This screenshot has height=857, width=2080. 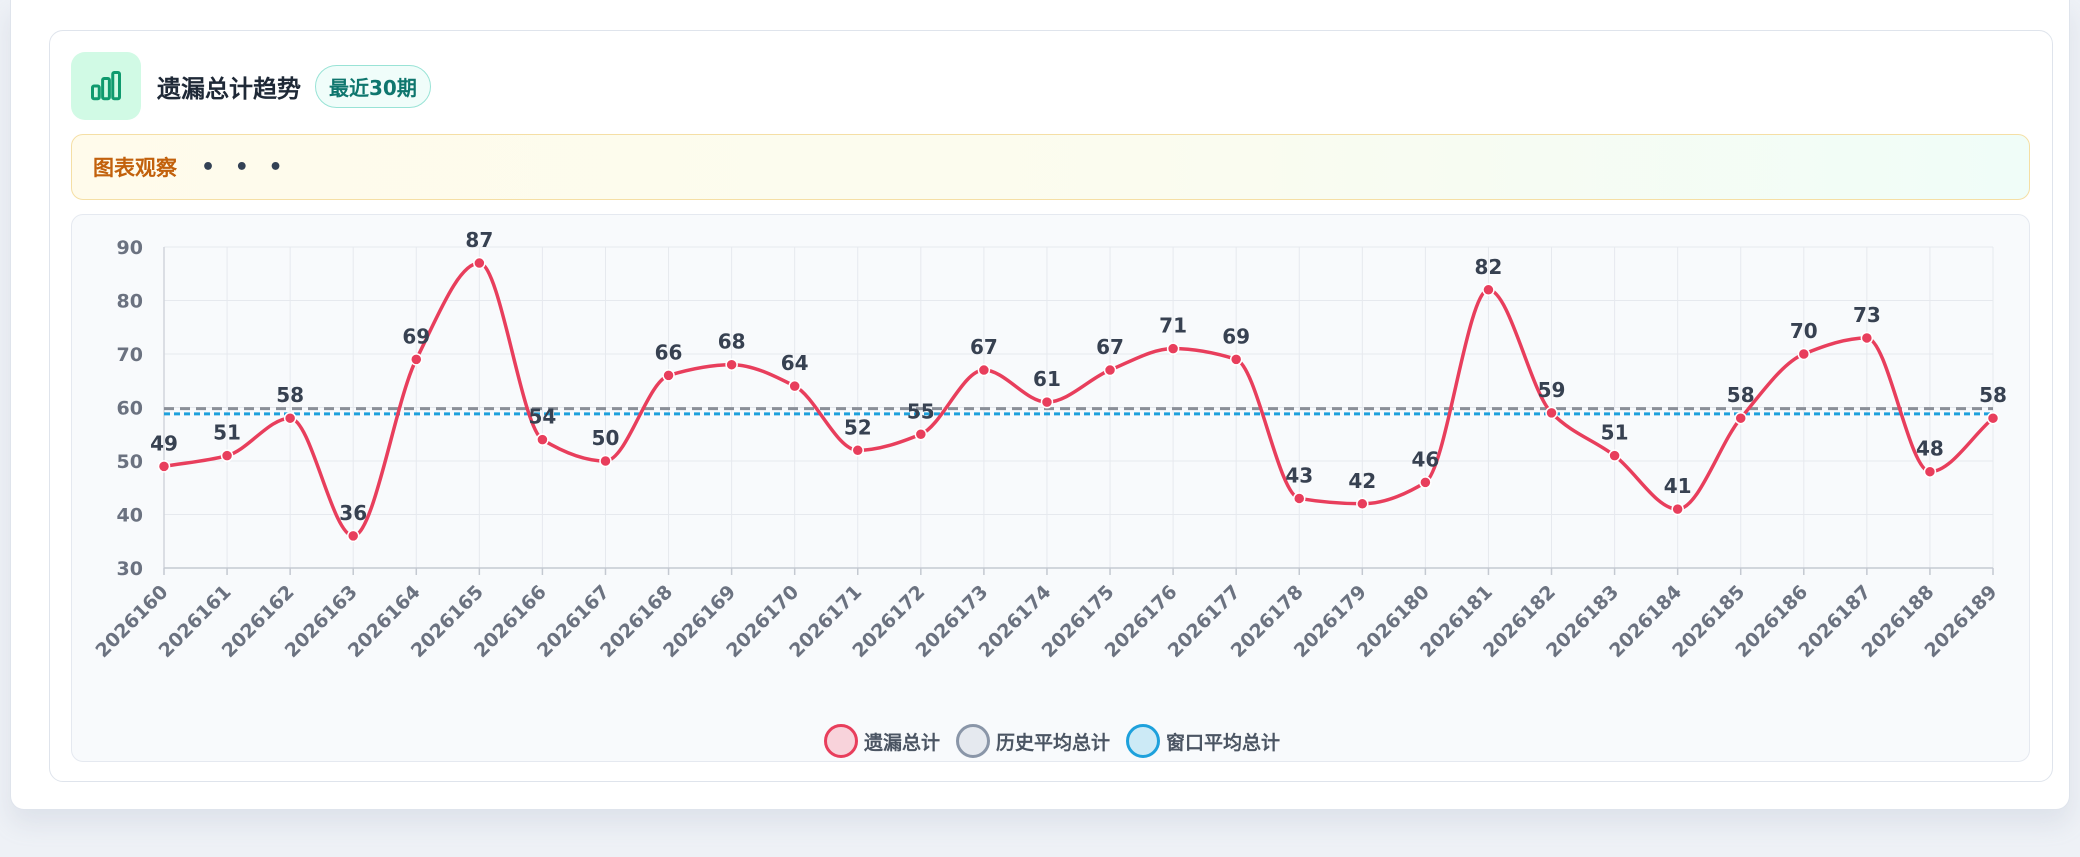 I want to click on legend-item: 历史平均总计, so click(x=1032, y=741).